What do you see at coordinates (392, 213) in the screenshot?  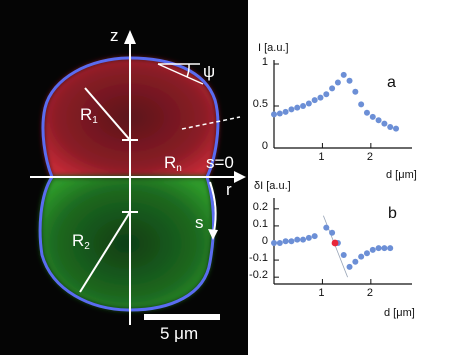 I see `chart-b-panel-letter: b` at bounding box center [392, 213].